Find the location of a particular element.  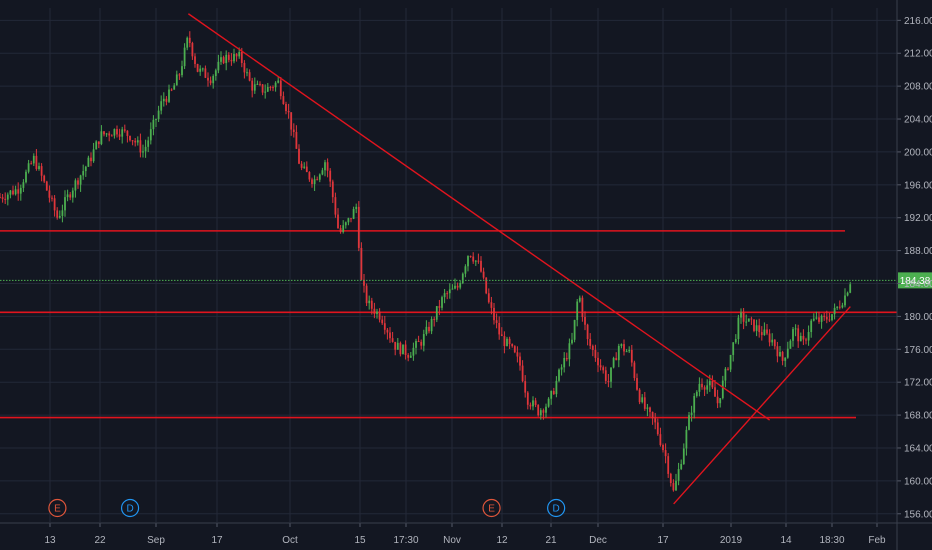

x-tick-label: 17:30 is located at coordinates (405, 540).